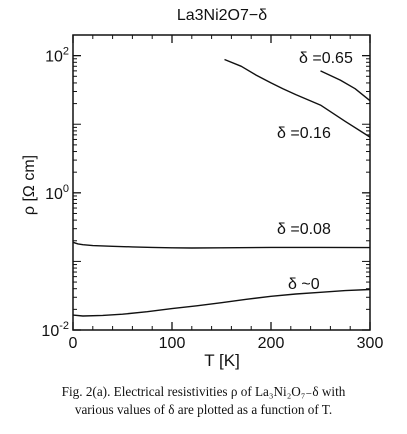  Describe the element at coordinates (271, 343) in the screenshot. I see `x-tick-label: 200` at that location.